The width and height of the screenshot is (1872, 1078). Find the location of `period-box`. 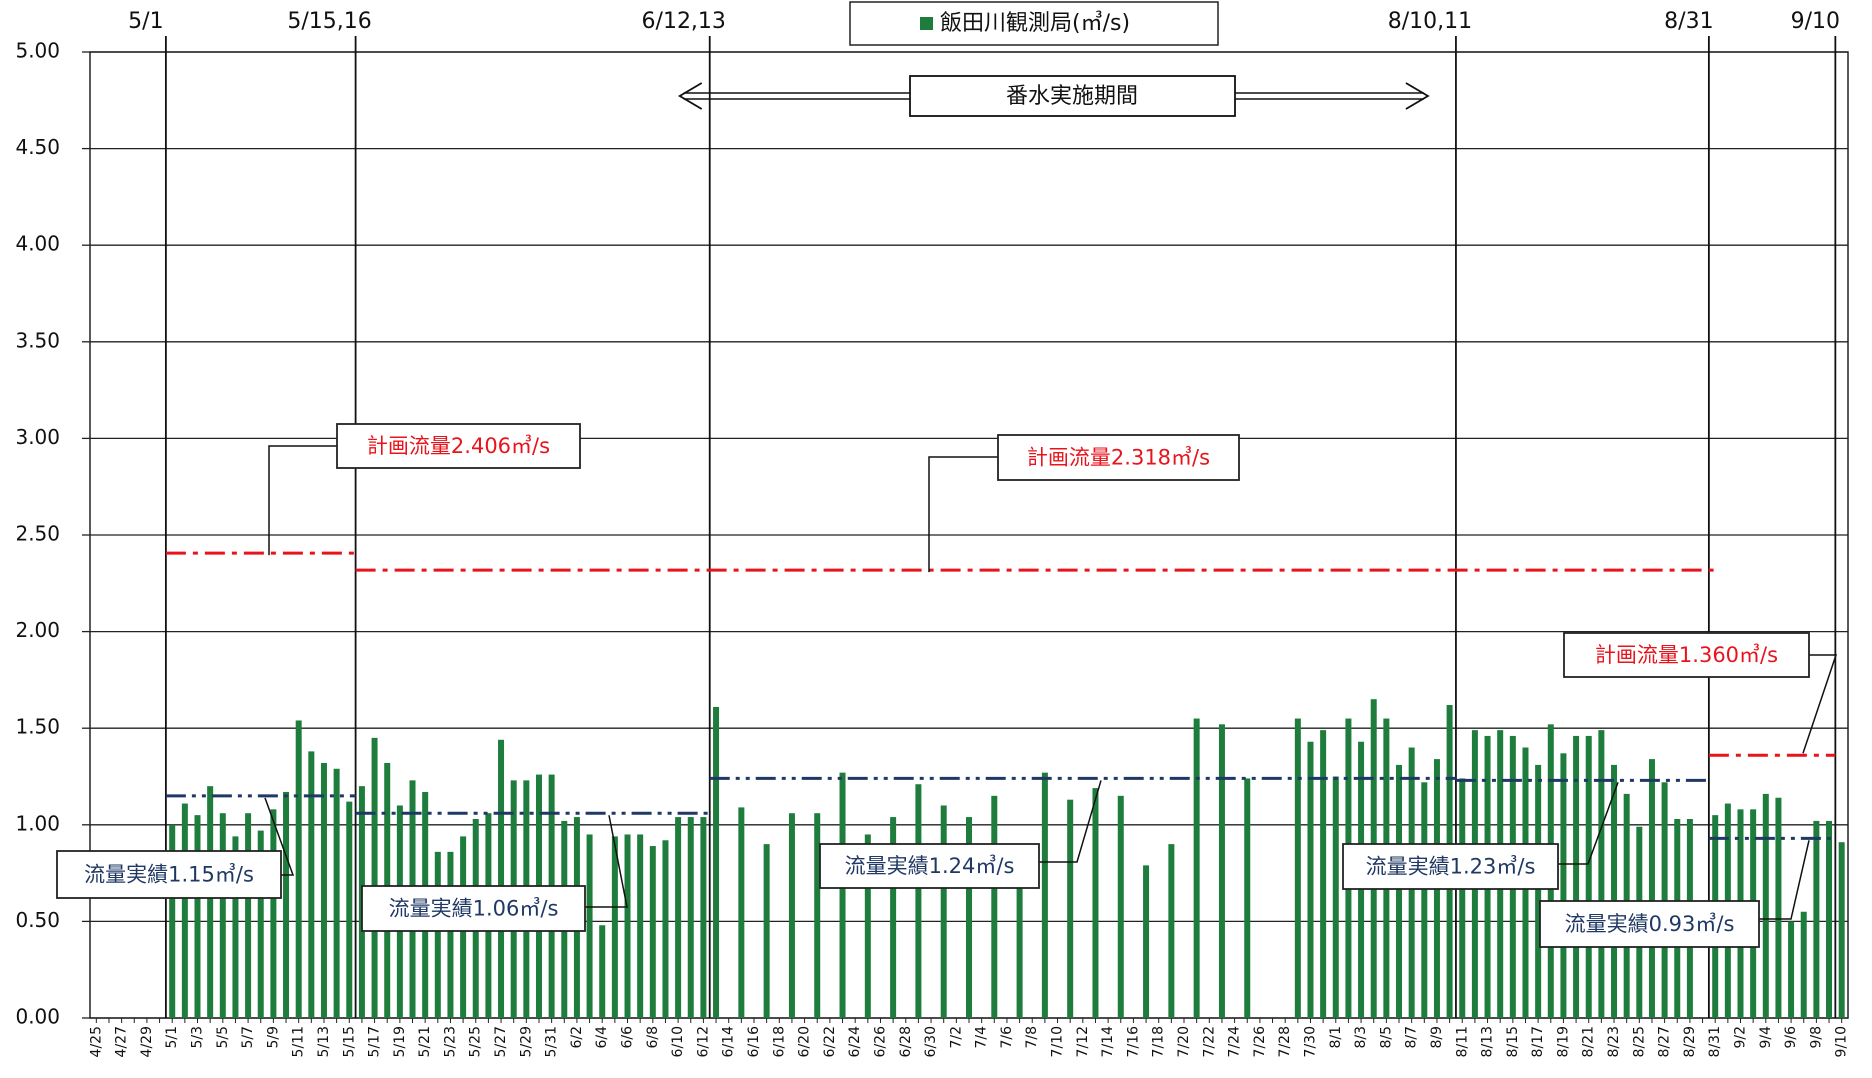

period-box is located at coordinates (1072, 96).